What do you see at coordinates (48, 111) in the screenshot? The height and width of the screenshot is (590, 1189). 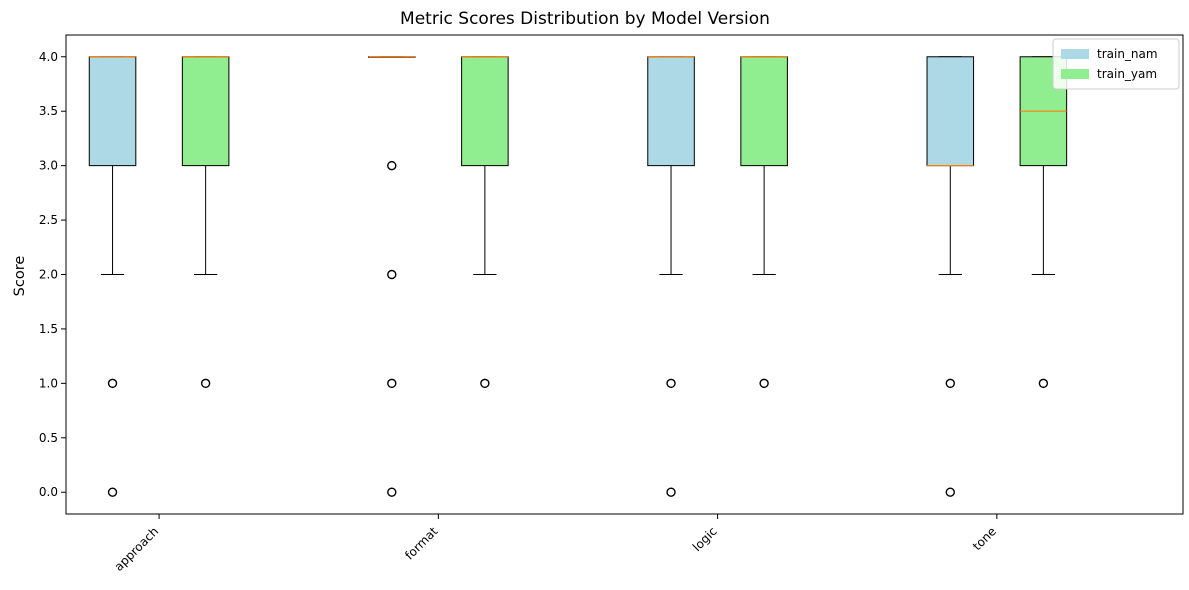 I see `y-tick-label: 3.5` at bounding box center [48, 111].